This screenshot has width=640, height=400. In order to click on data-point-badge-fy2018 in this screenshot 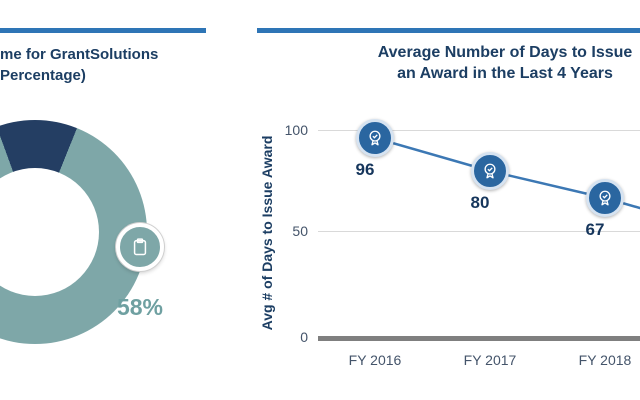, I will do `click(605, 198)`.